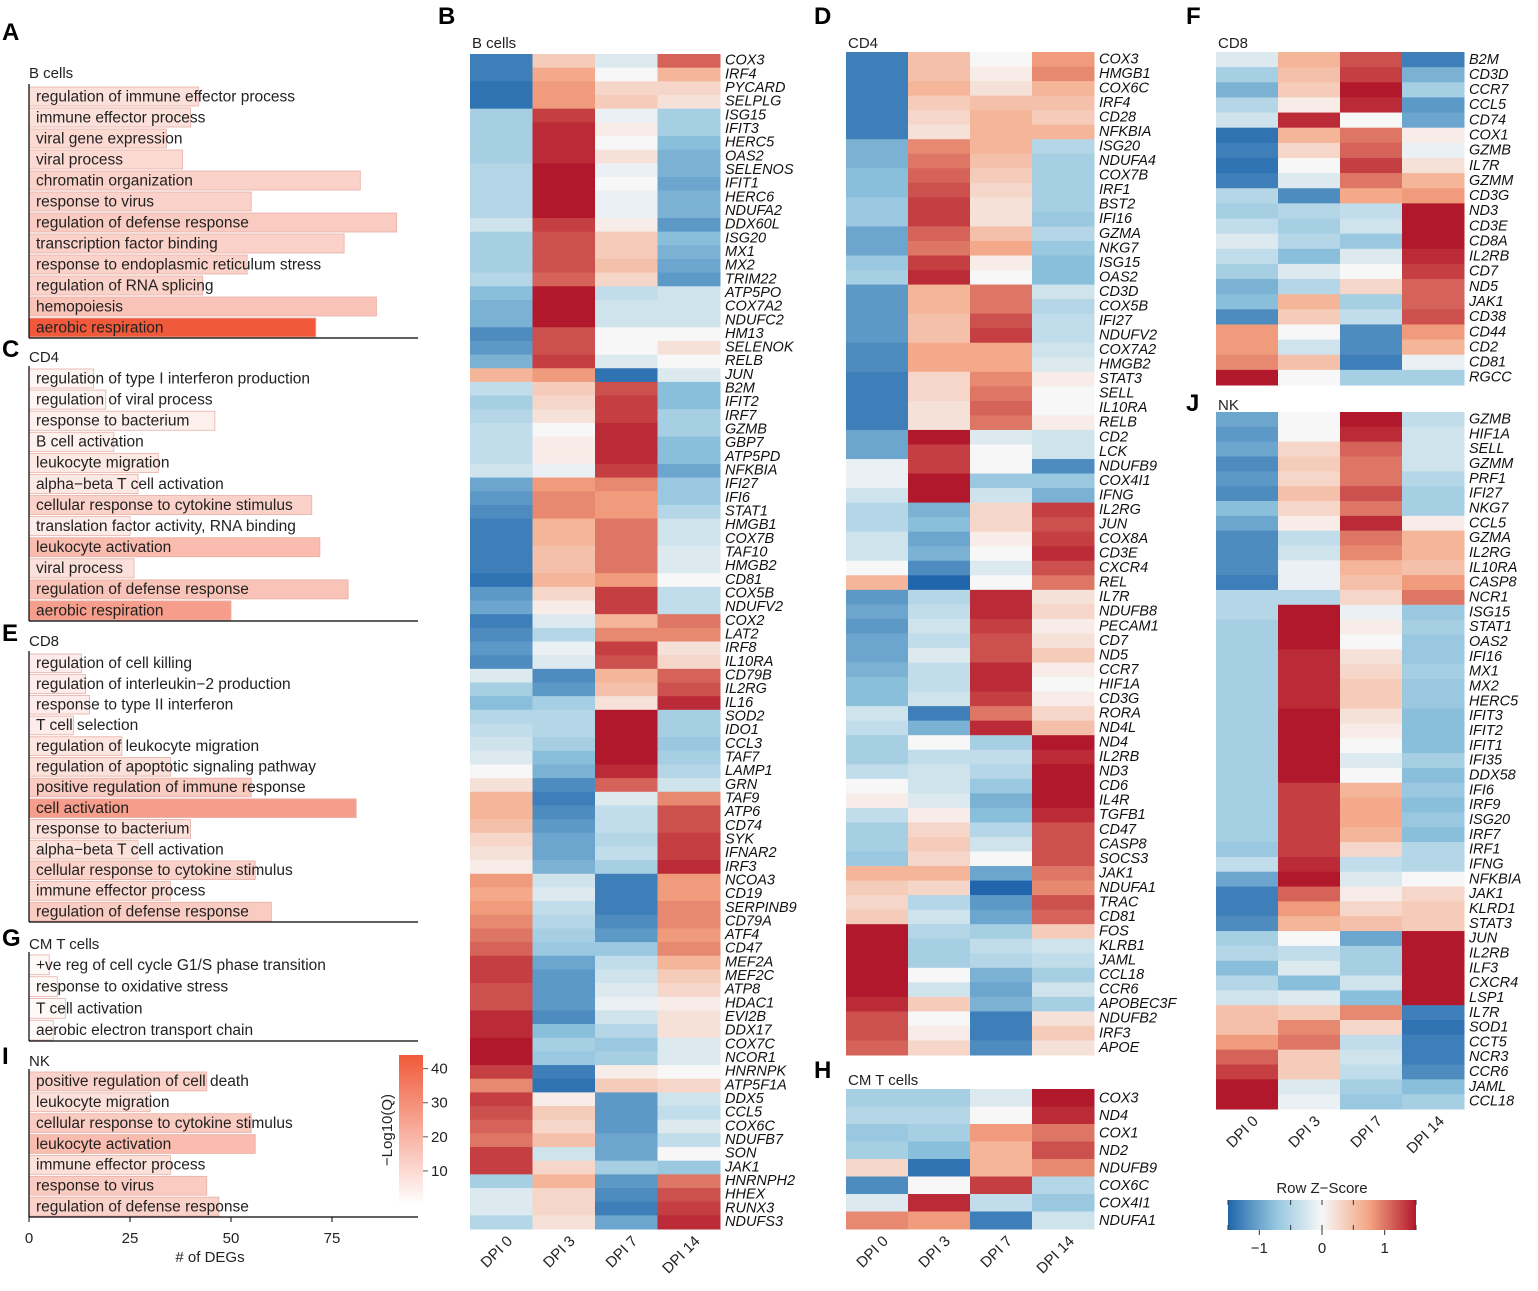 Image resolution: width=1538 pixels, height=1291 pixels. Describe the element at coordinates (740, 839) in the screenshot. I see `gene-label: SYK` at that location.